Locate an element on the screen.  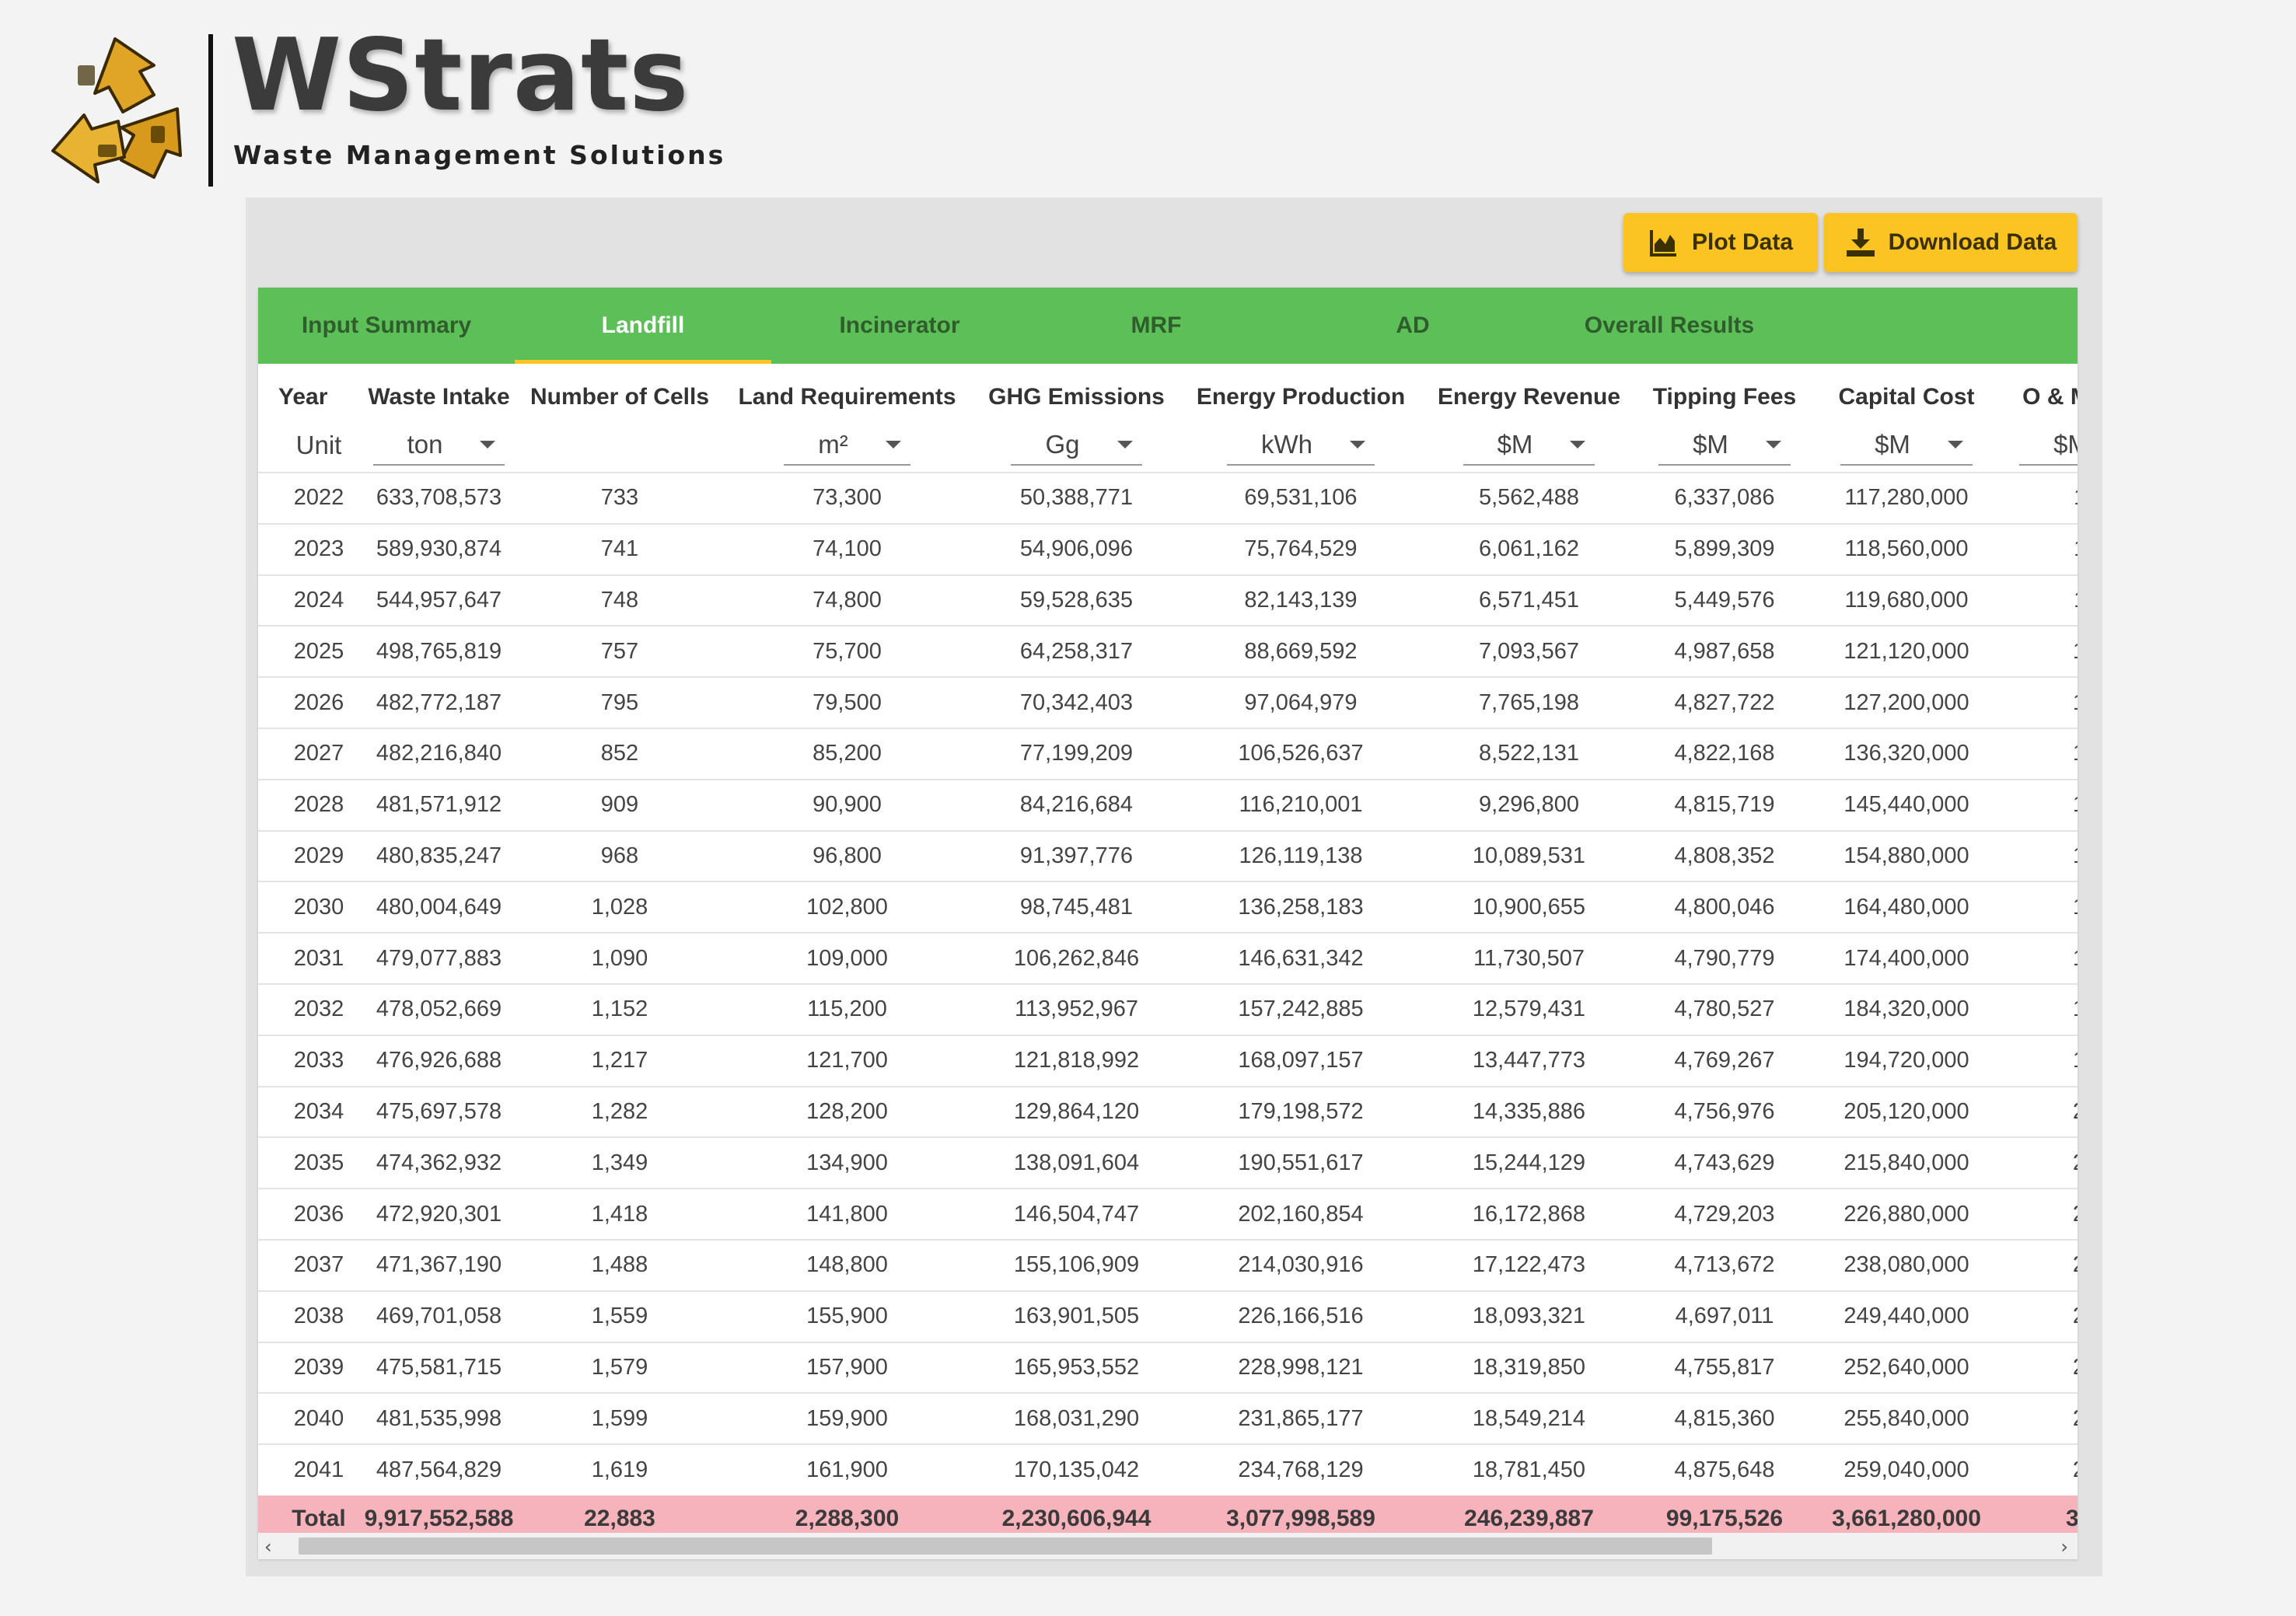
column-header: Year is located at coordinates (303, 397).